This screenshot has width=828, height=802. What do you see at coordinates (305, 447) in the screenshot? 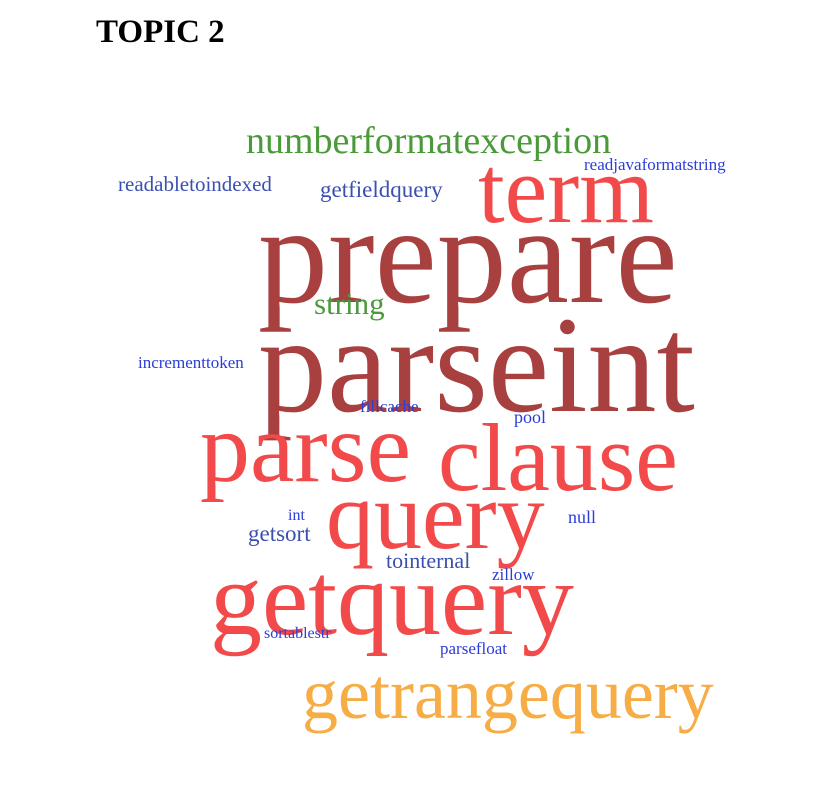
I see `word-parse: parse` at bounding box center [305, 447].